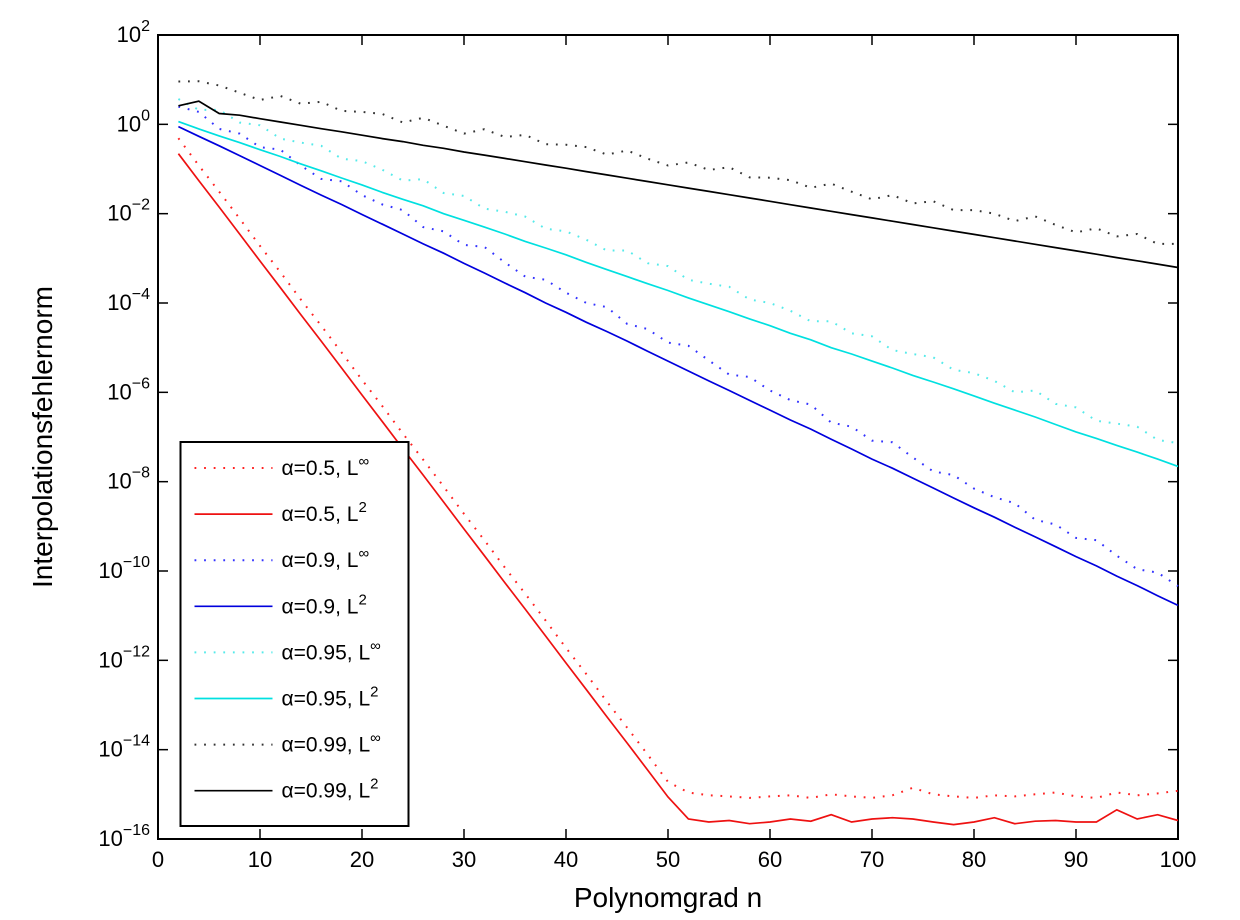 The height and width of the screenshot is (920, 1240). Describe the element at coordinates (1076, 859) in the screenshot. I see `x-tick-label: 90` at that location.